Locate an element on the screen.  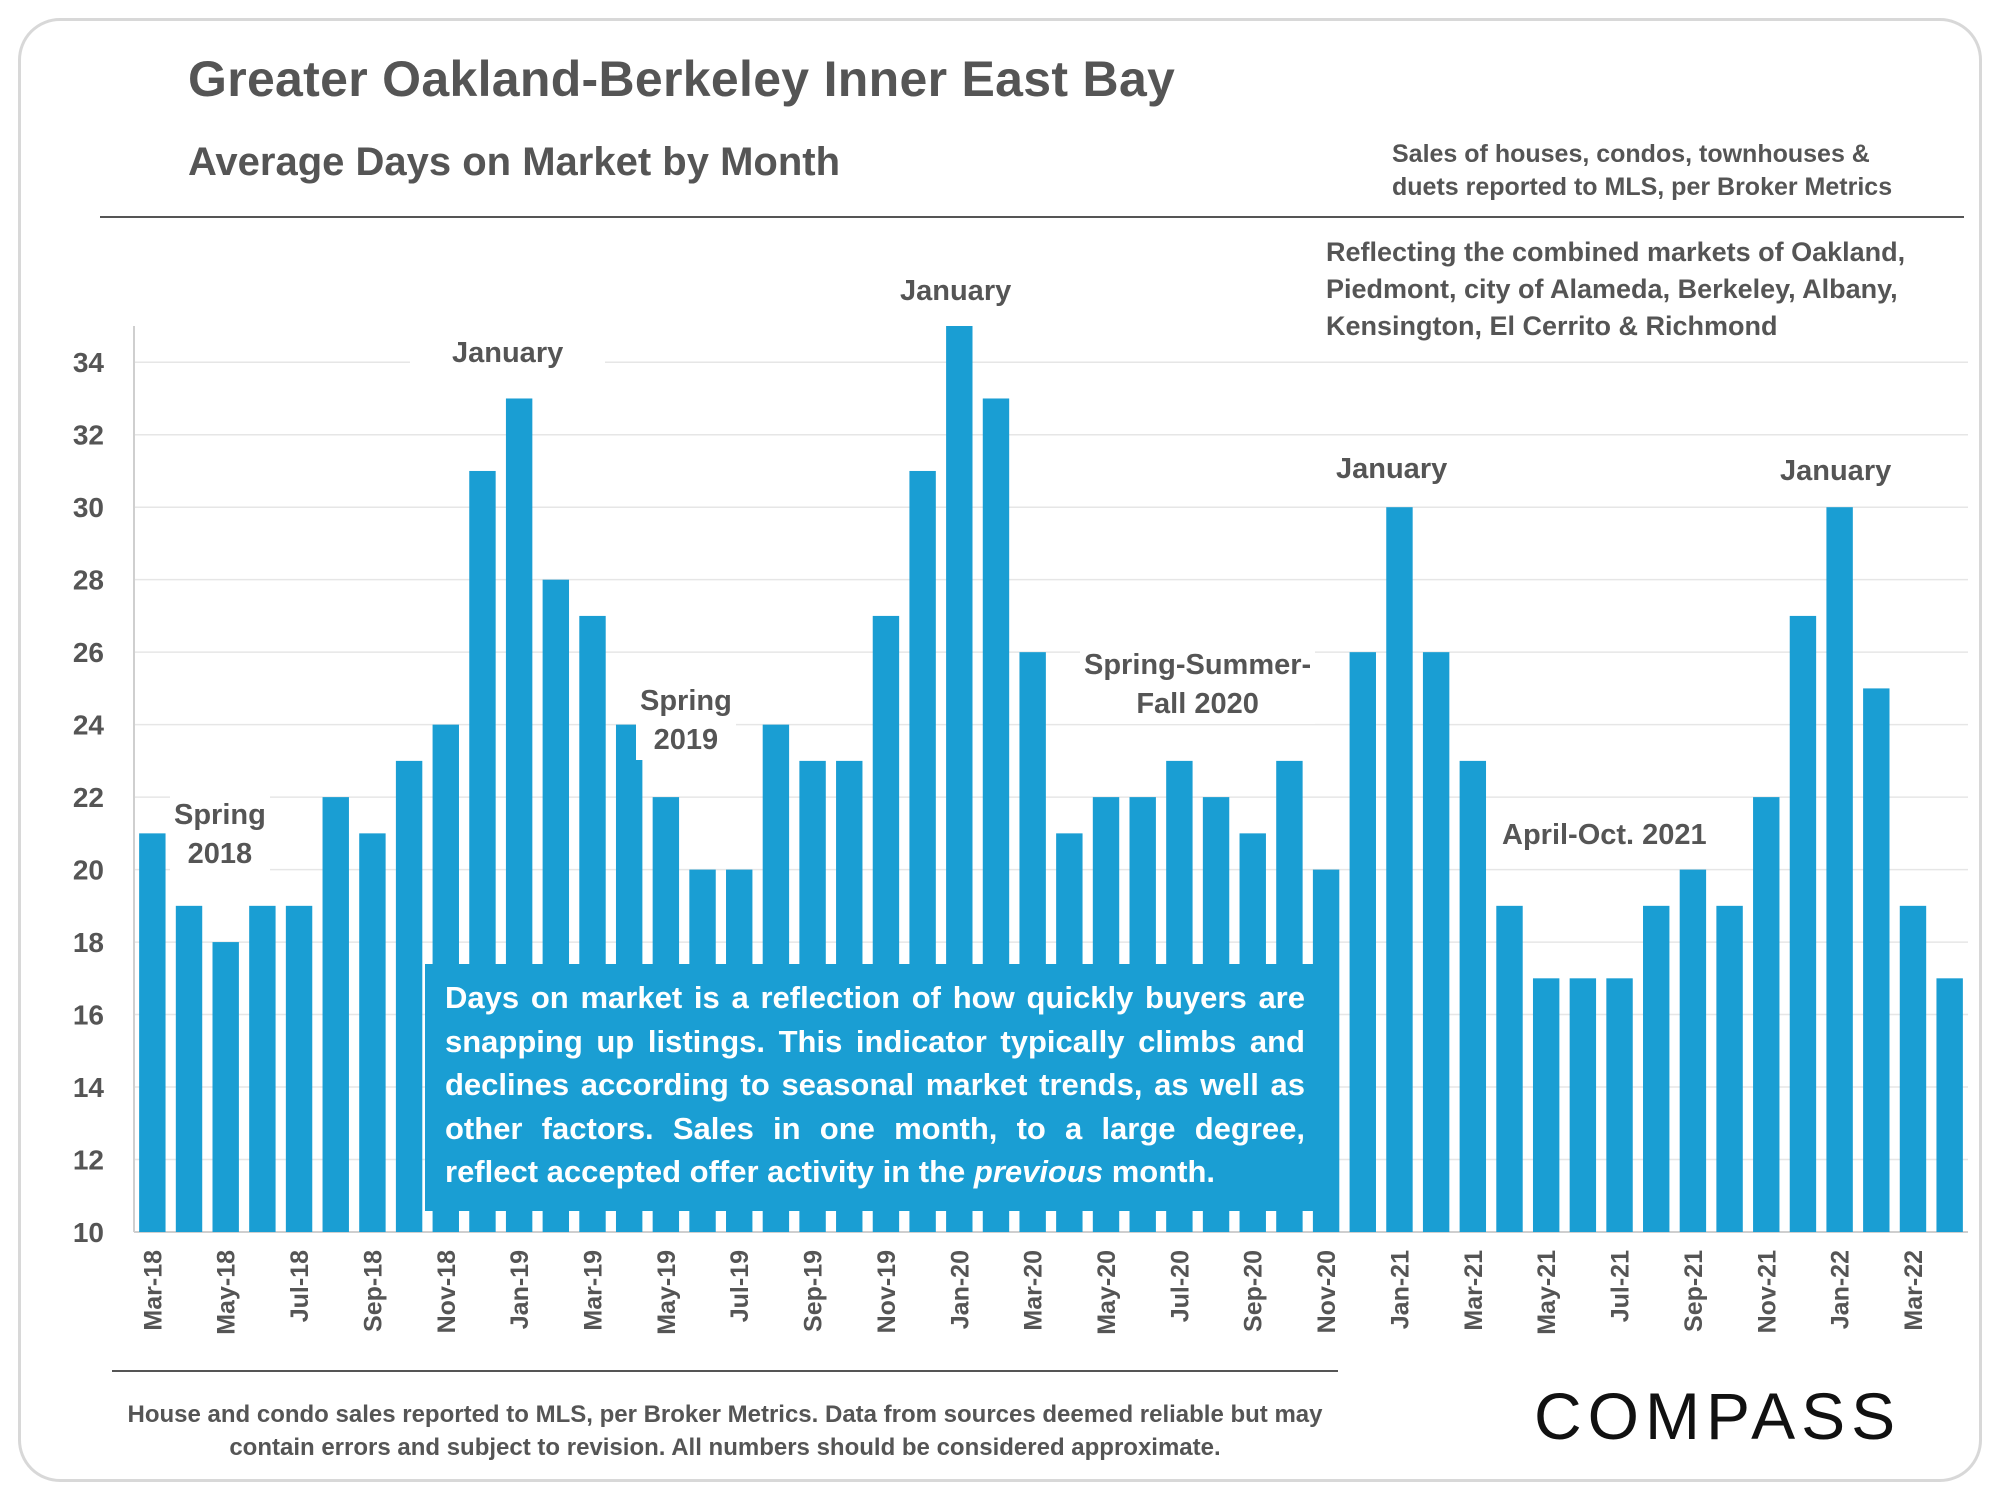
annotation-line: Fall 2020 is located at coordinates (1197, 704).